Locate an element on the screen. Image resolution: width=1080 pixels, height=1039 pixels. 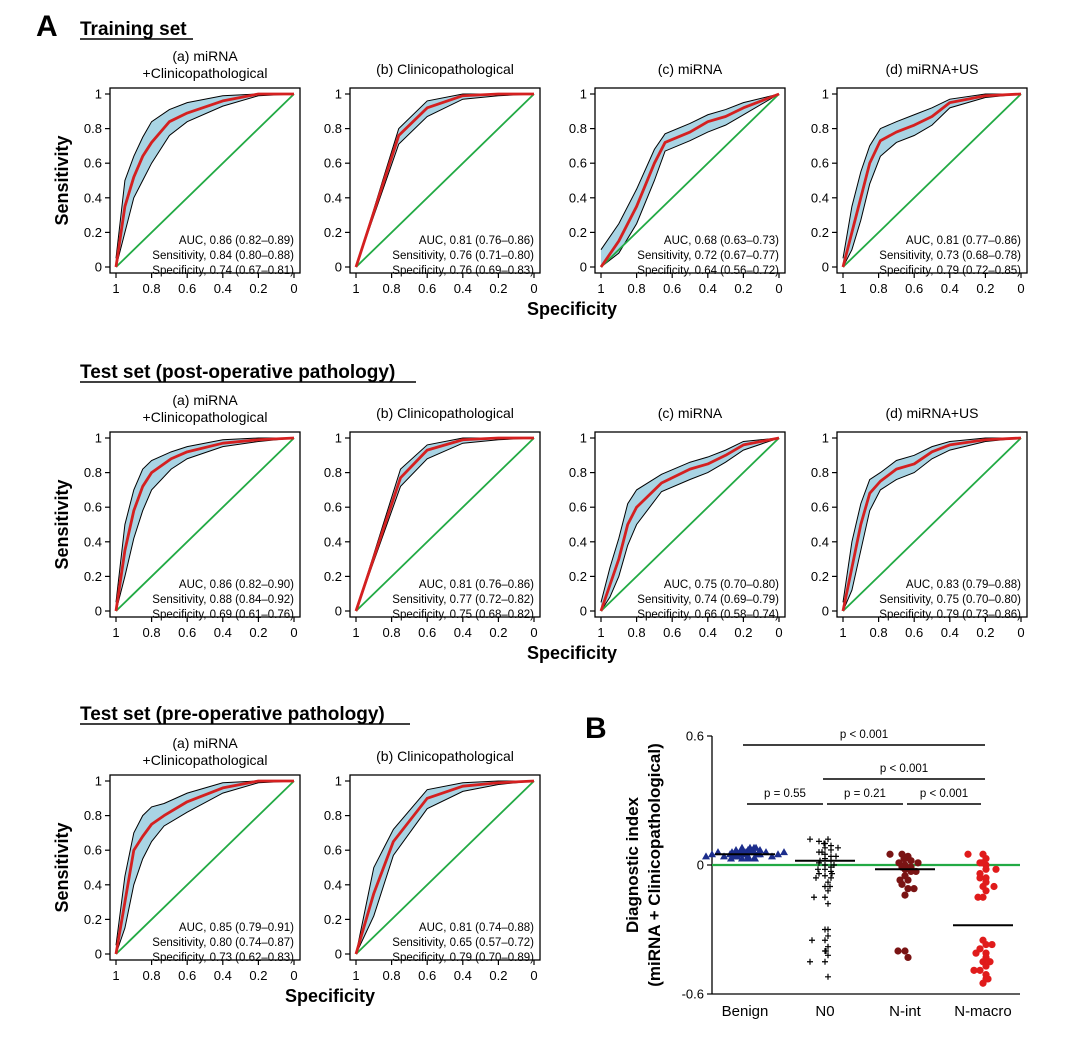
roc-stat-line: AUC, 0.83 (0.79–0.88) is located at coordinates (963, 585).